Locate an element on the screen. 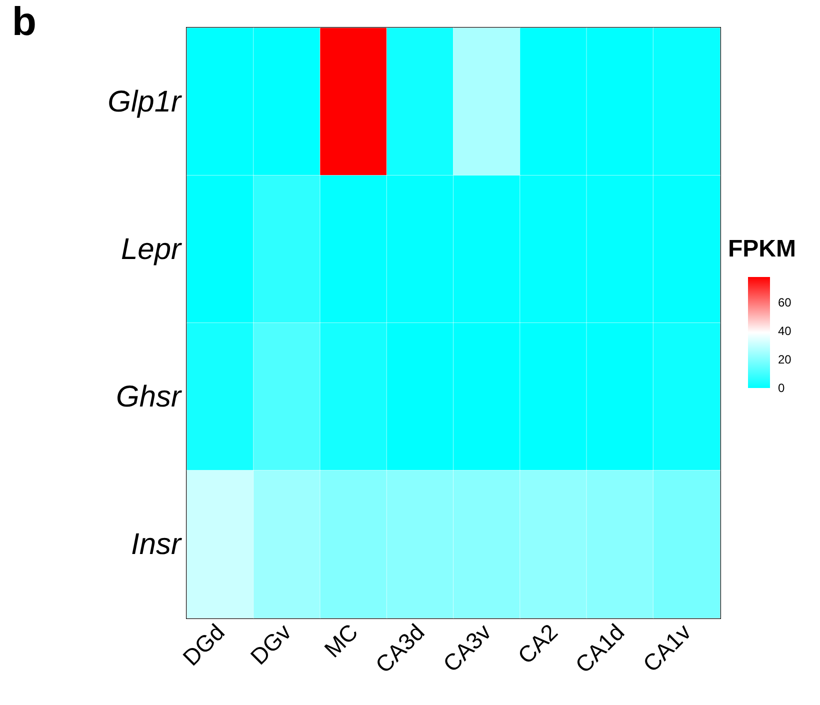 This screenshot has height=705, width=820. color-bar-label: 0 is located at coordinates (781, 388).